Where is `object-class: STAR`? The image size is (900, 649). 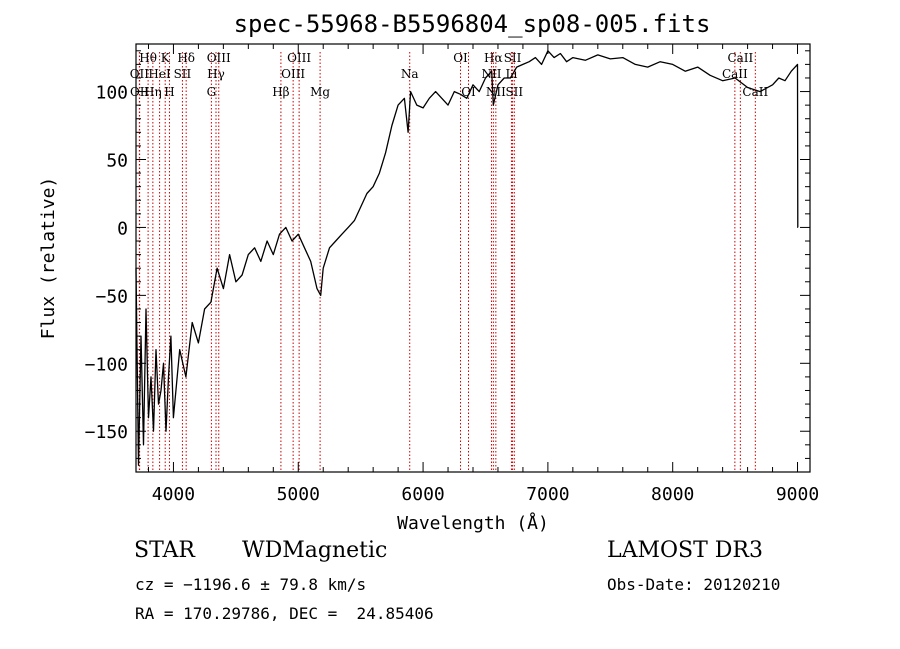
object-class: STAR is located at coordinates (164, 550).